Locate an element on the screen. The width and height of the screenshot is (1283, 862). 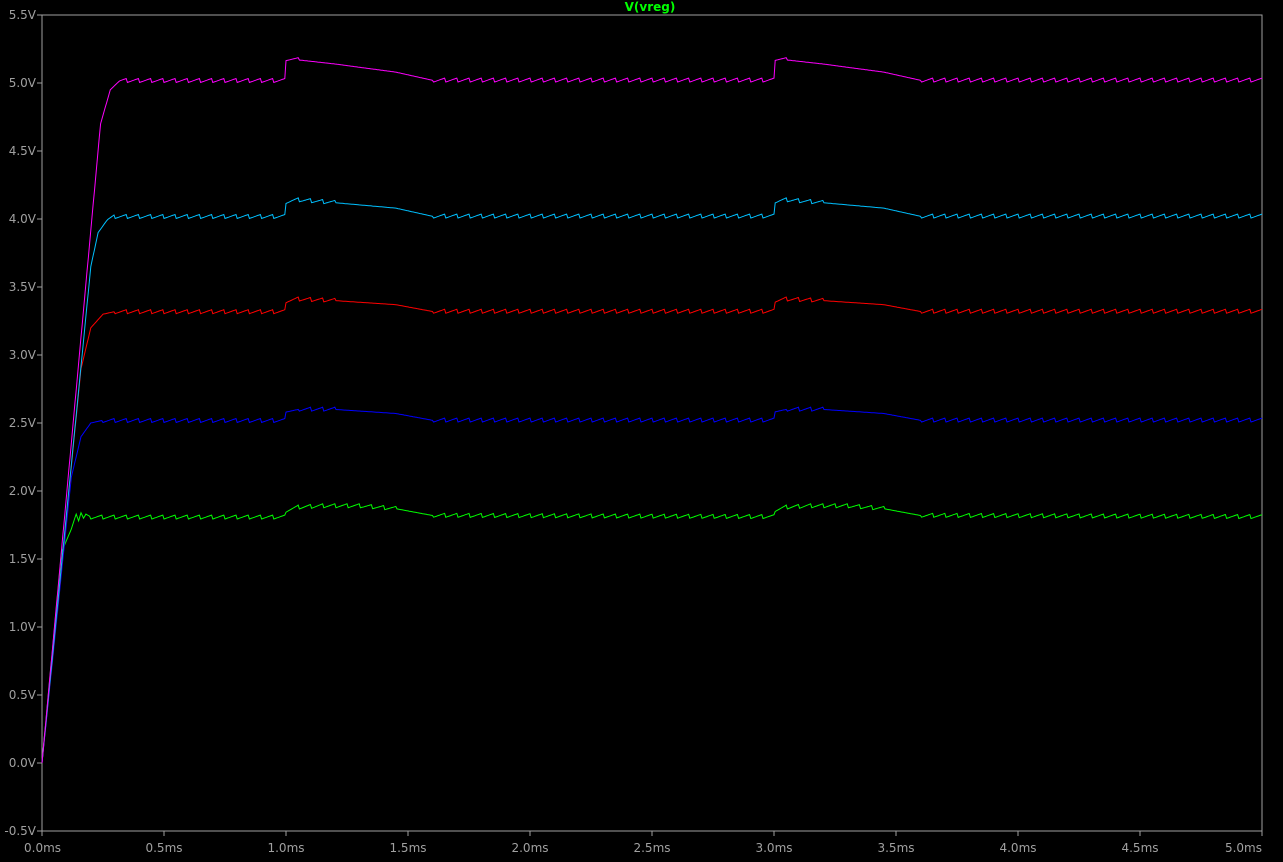
x-tick-label: 3.0ms is located at coordinates (773, 848).